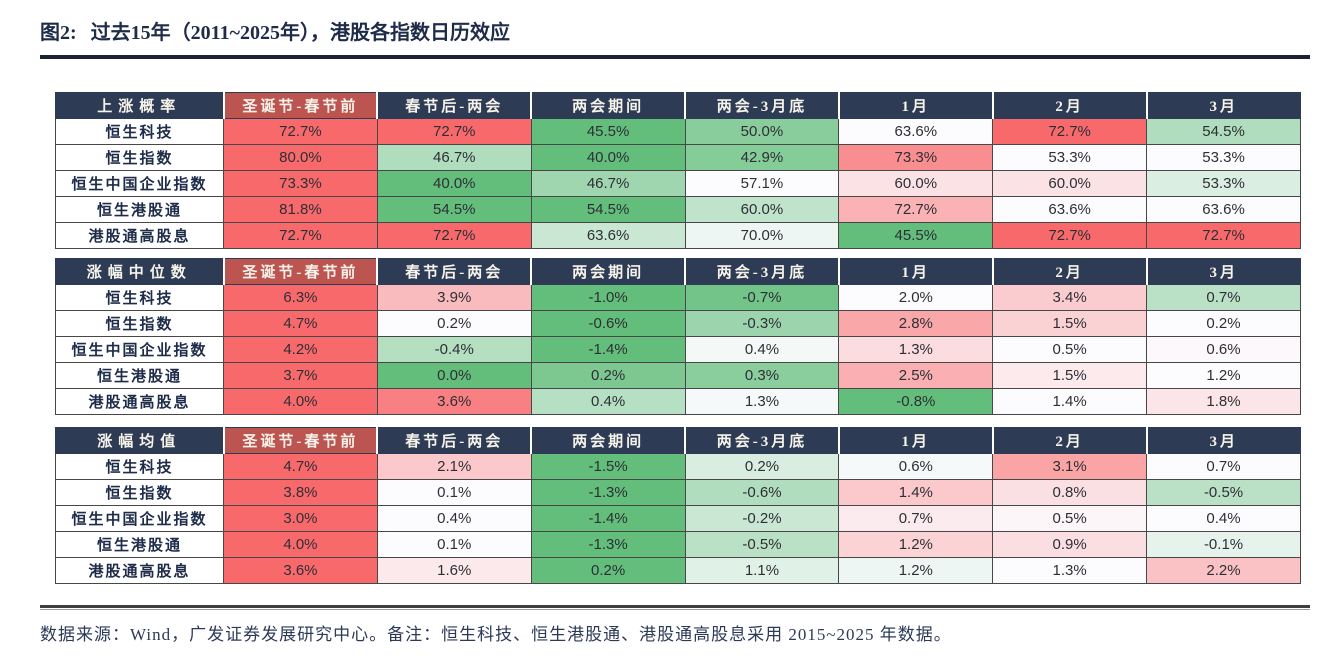  I want to click on header-row: 涨幅中位数 圣诞节-春节前 春节后-两会 两会期间 两会-3月底 1月 2月 3月, so click(678, 271).